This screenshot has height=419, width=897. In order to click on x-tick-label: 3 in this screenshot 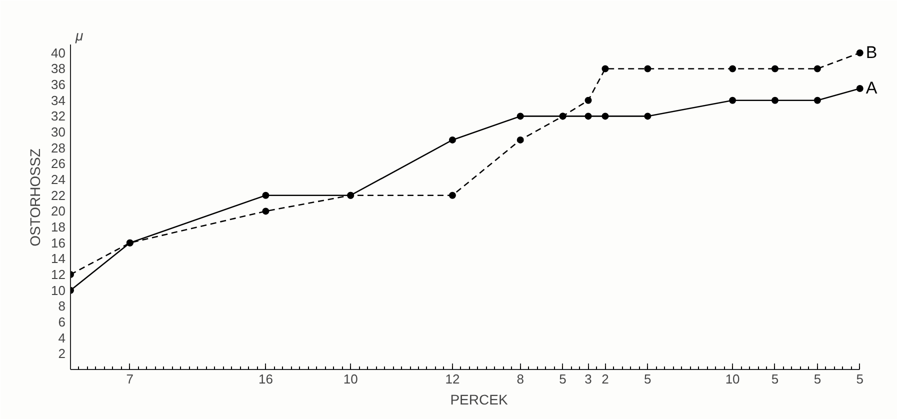, I will do `click(588, 379)`.